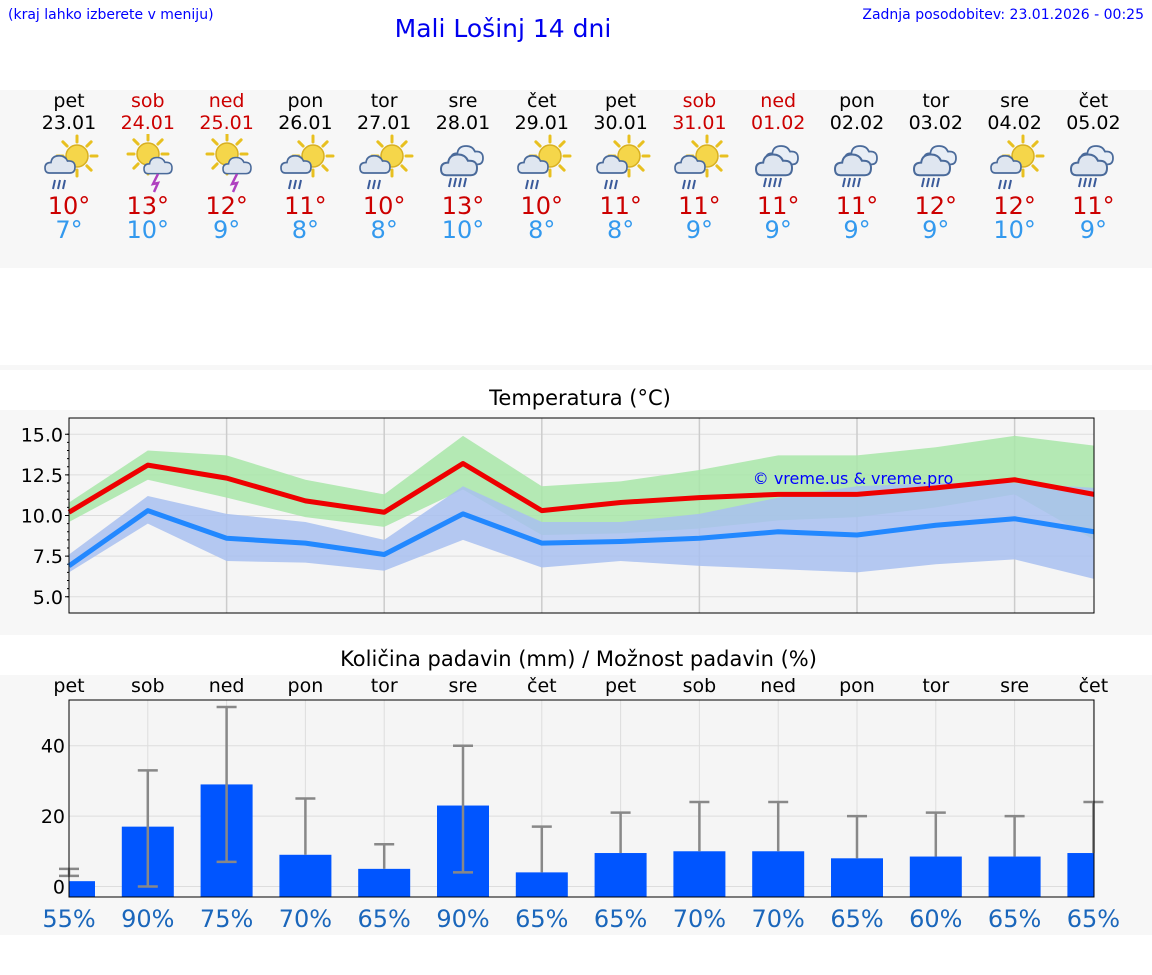 Image resolution: width=1152 pixels, height=975 pixels. What do you see at coordinates (305, 123) in the screenshot?
I see `day-date: 26.01` at bounding box center [305, 123].